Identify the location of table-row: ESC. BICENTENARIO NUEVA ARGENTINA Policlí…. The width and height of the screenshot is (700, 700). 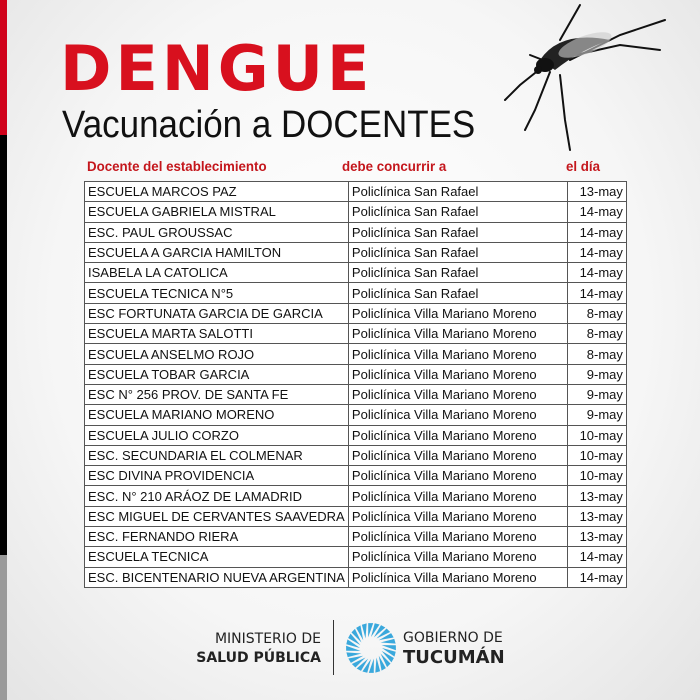
(355, 577).